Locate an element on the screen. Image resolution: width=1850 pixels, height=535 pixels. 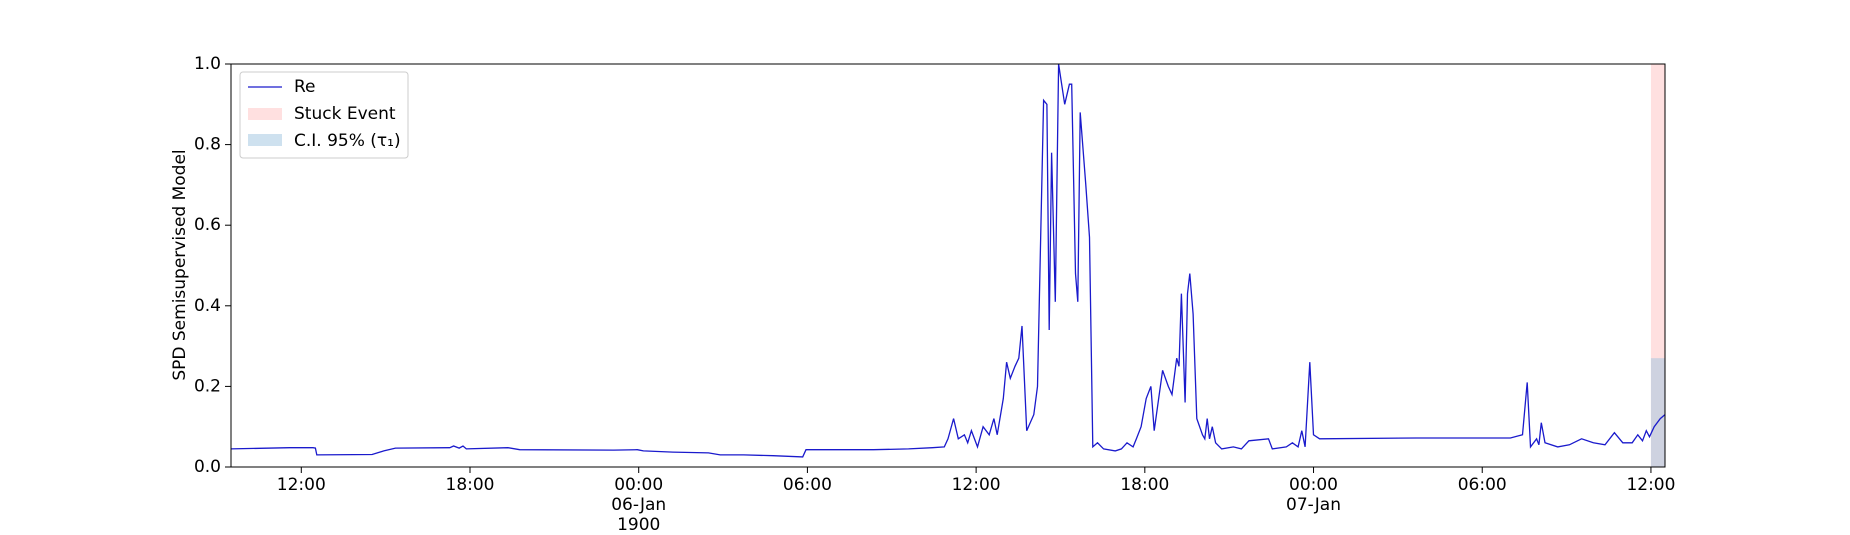
y-tick-label: 0.6 is located at coordinates (207, 225).